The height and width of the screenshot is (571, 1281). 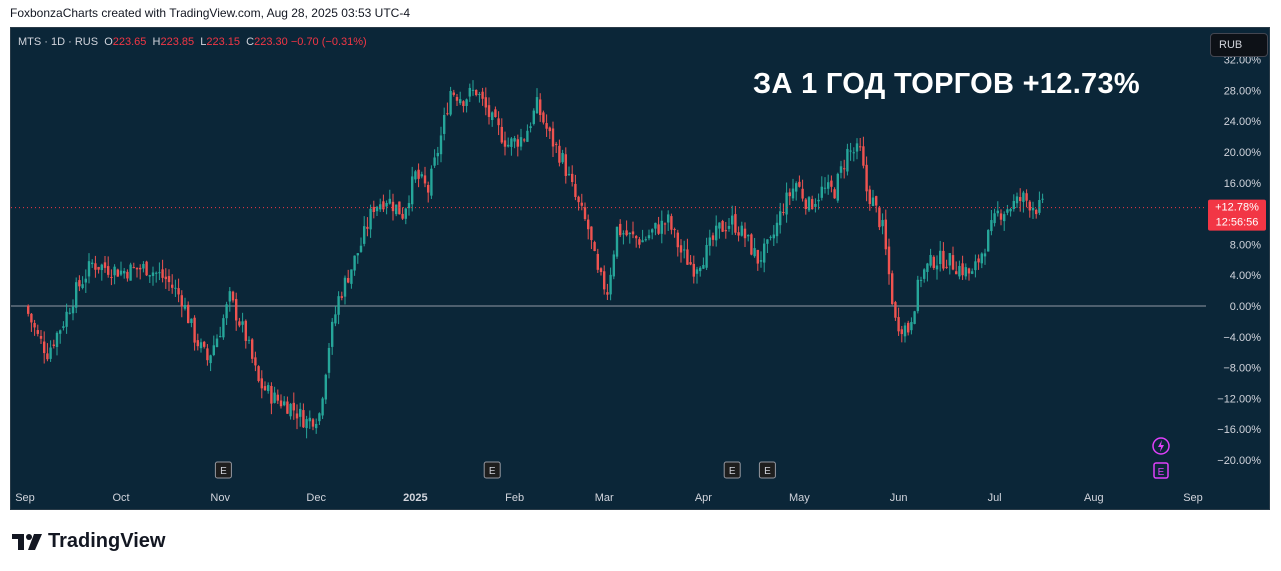 I want to click on close-value: 223.30, so click(x=271, y=42).